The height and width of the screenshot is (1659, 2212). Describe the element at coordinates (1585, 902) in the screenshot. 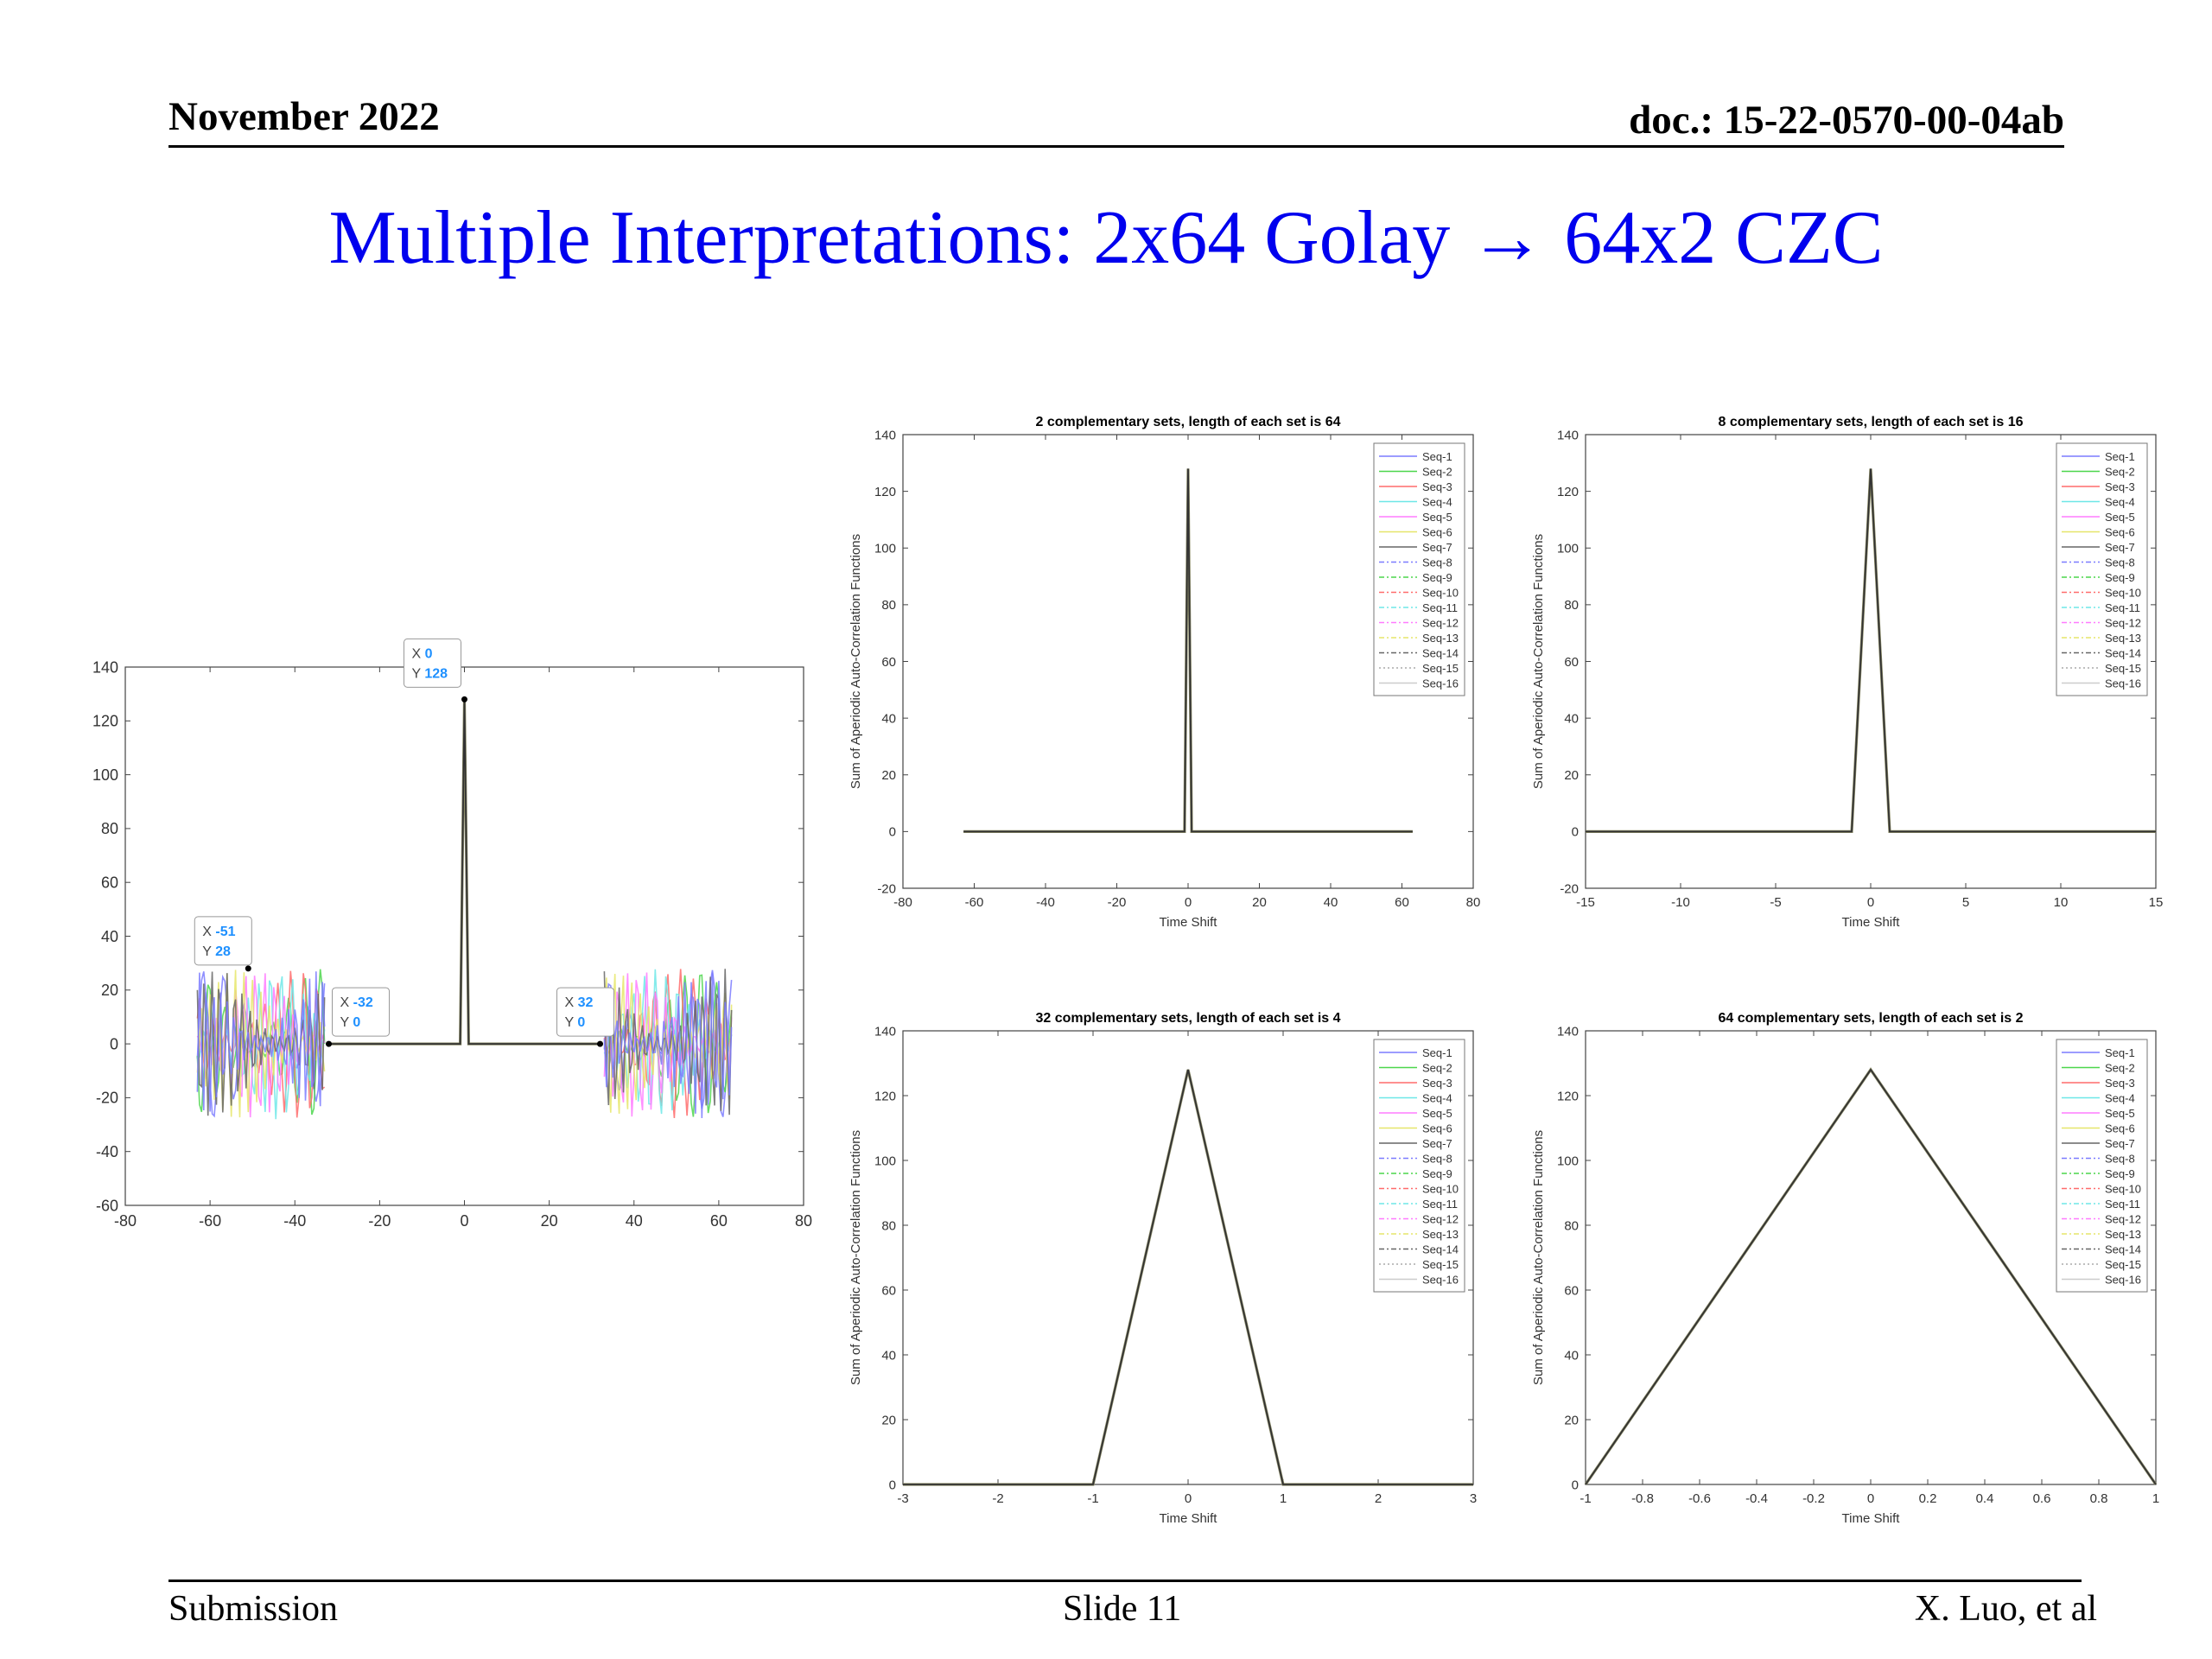

I see `x-tick-label: -15` at that location.